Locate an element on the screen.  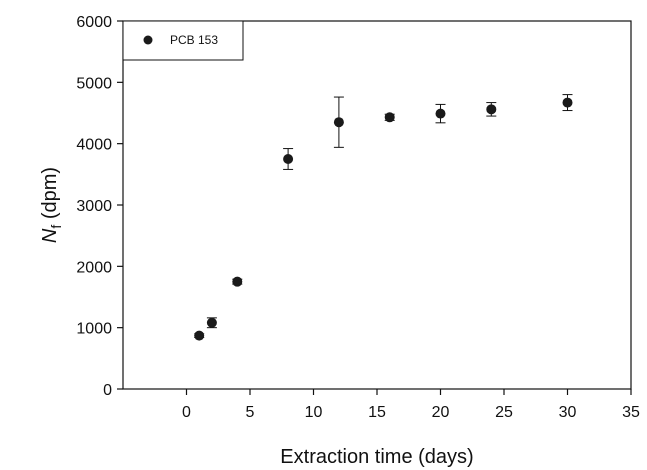
legend-box is located at coordinates (183, 40).